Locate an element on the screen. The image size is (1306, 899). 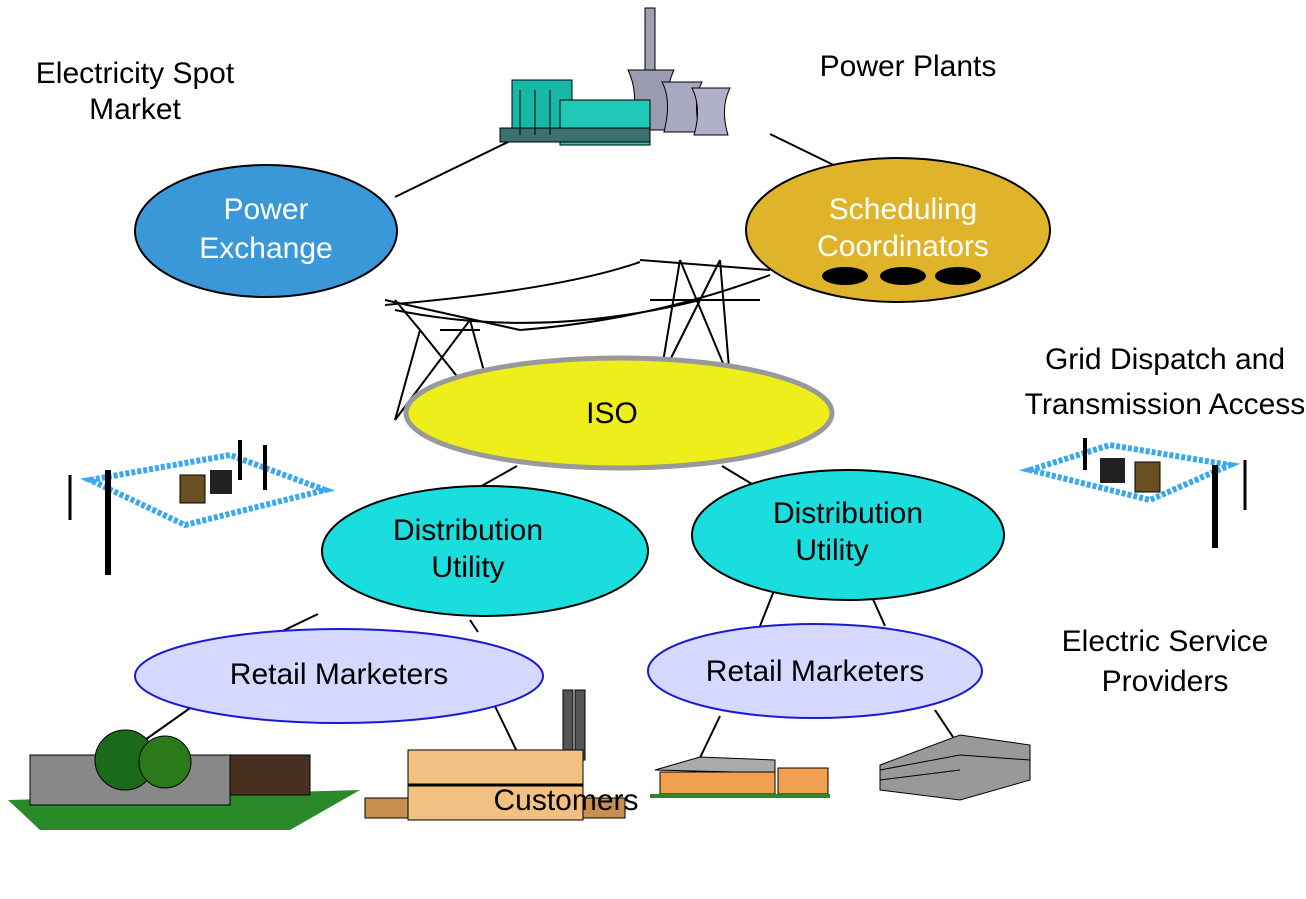
node-label: Scheduling is located at coordinates (903, 209).